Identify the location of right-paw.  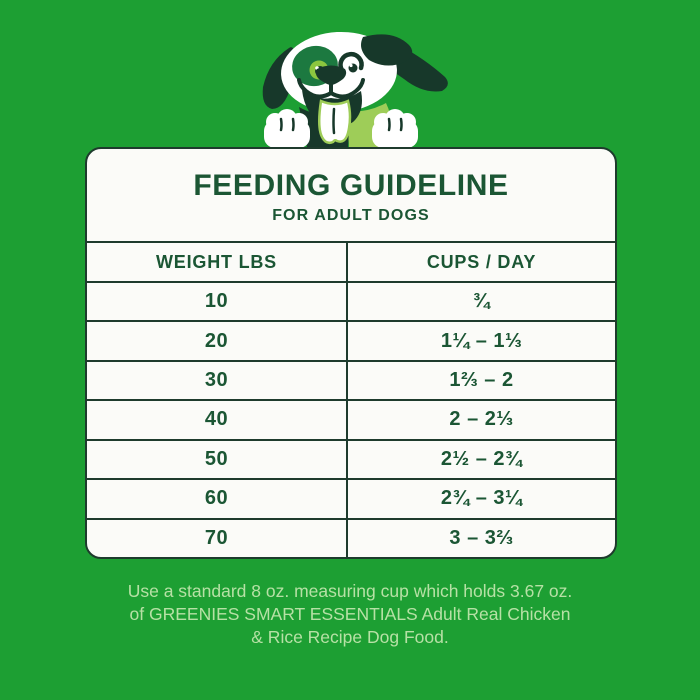
(395, 128).